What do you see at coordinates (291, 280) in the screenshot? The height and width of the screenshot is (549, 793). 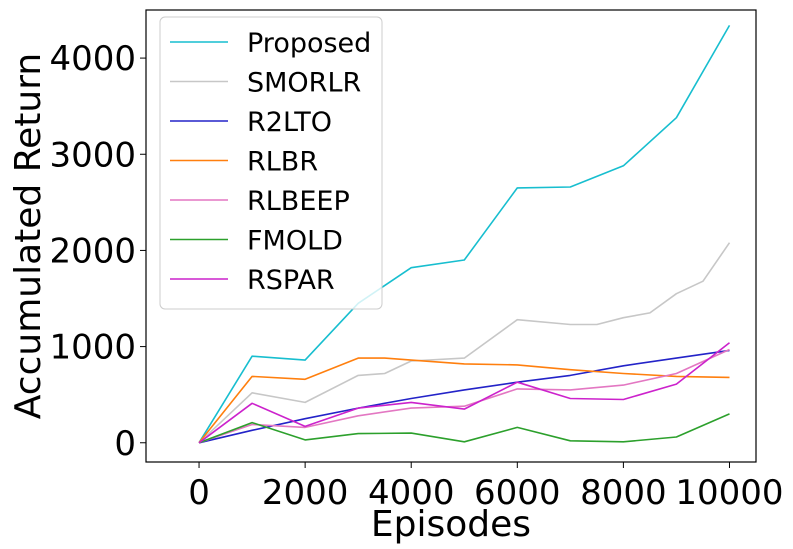 I see `legend-label-rspar: RSPAR` at bounding box center [291, 280].